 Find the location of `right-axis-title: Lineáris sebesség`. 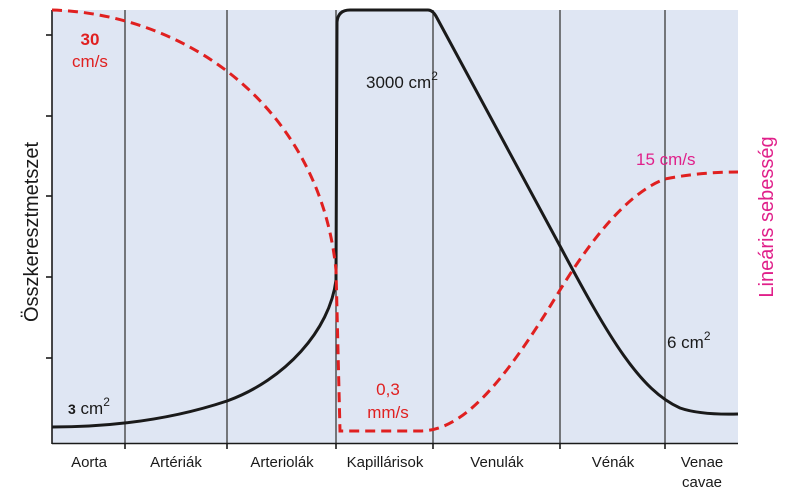

right-axis-title: Lineáris sebesség is located at coordinates (767, 216).